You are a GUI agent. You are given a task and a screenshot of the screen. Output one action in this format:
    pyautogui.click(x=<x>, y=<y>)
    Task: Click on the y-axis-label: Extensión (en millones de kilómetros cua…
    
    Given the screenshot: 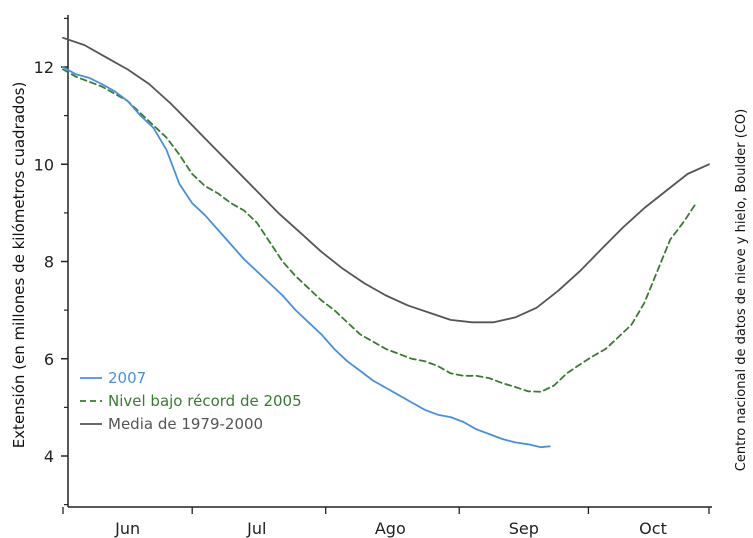 What is the action you would take?
    pyautogui.click(x=19, y=265)
    